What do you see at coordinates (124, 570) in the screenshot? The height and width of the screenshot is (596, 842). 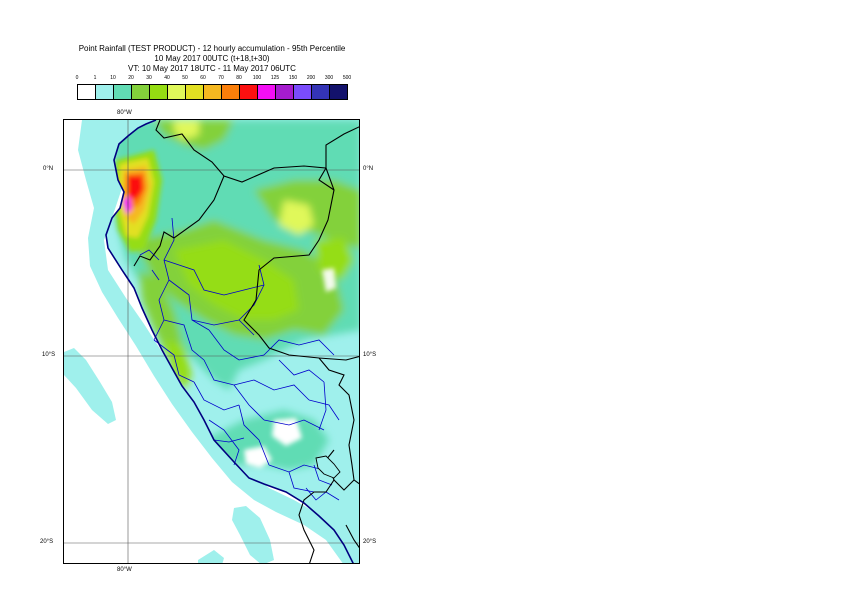 I see `lon-label-bottom: 80°W` at bounding box center [124, 570].